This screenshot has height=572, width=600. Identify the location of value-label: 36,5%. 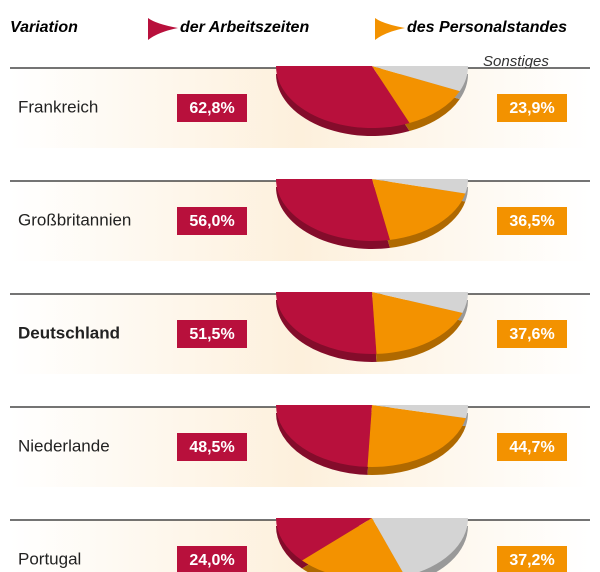
(531, 221).